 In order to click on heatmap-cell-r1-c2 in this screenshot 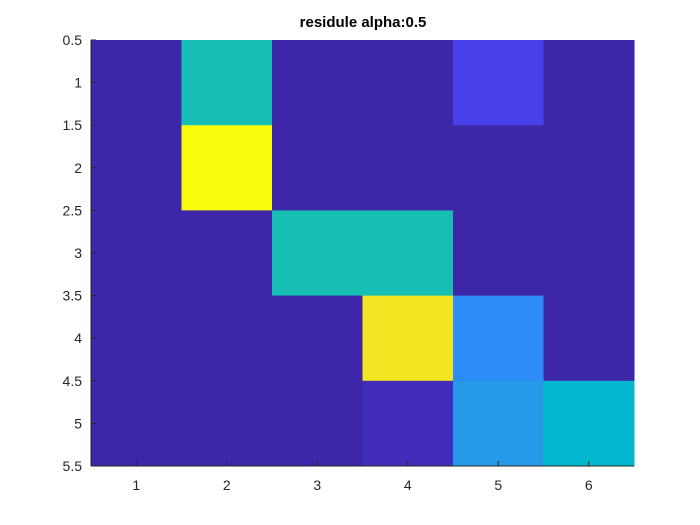, I will do `click(227, 83)`.